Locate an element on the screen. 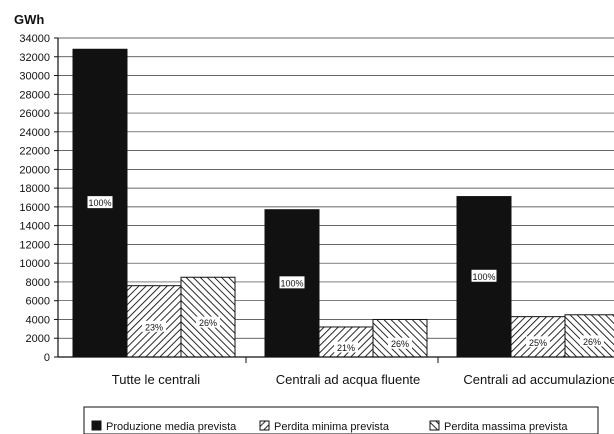 This screenshot has width=614, height=434. y-tick-label: 4000 is located at coordinates (38, 320).